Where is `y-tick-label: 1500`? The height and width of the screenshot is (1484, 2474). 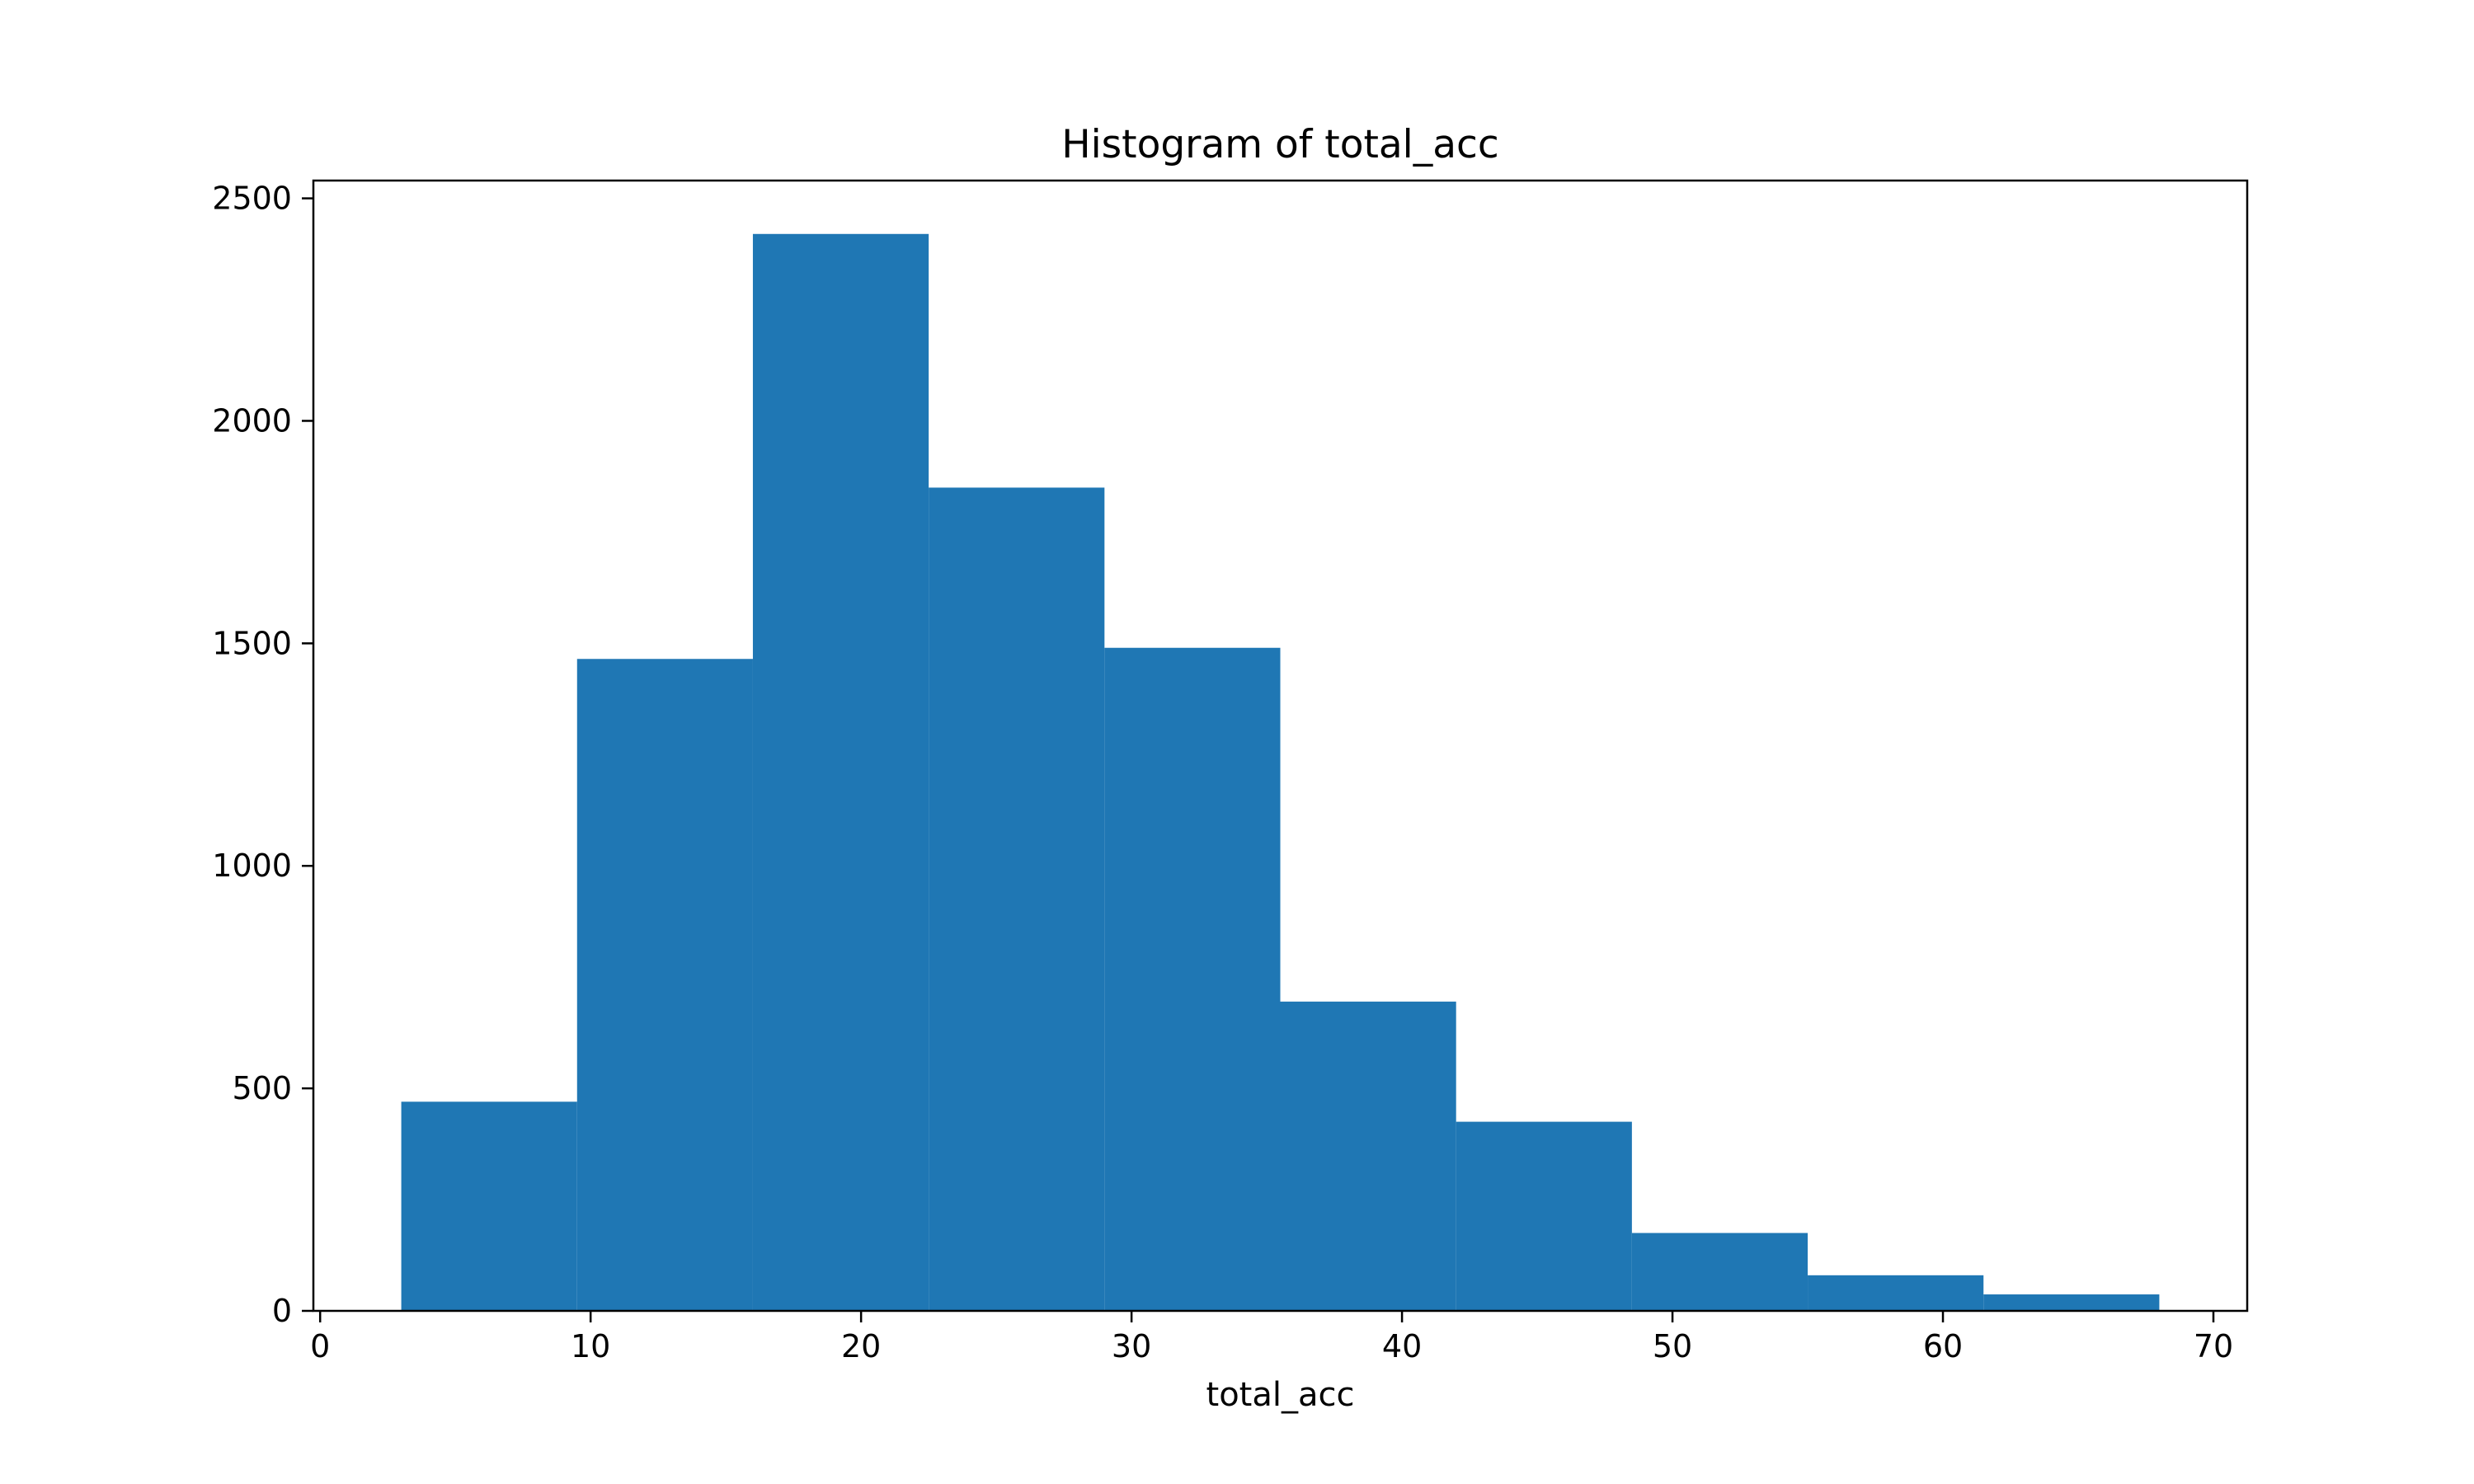
y-tick-label: 1500 is located at coordinates (252, 643).